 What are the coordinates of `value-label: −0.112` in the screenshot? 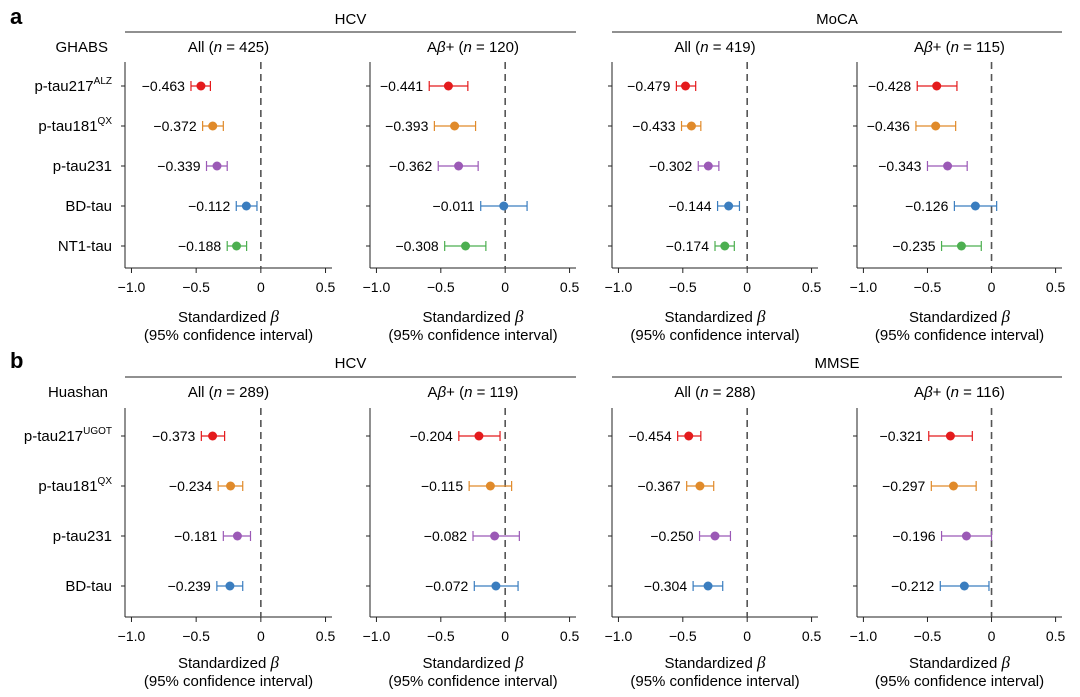 It's located at (209, 206).